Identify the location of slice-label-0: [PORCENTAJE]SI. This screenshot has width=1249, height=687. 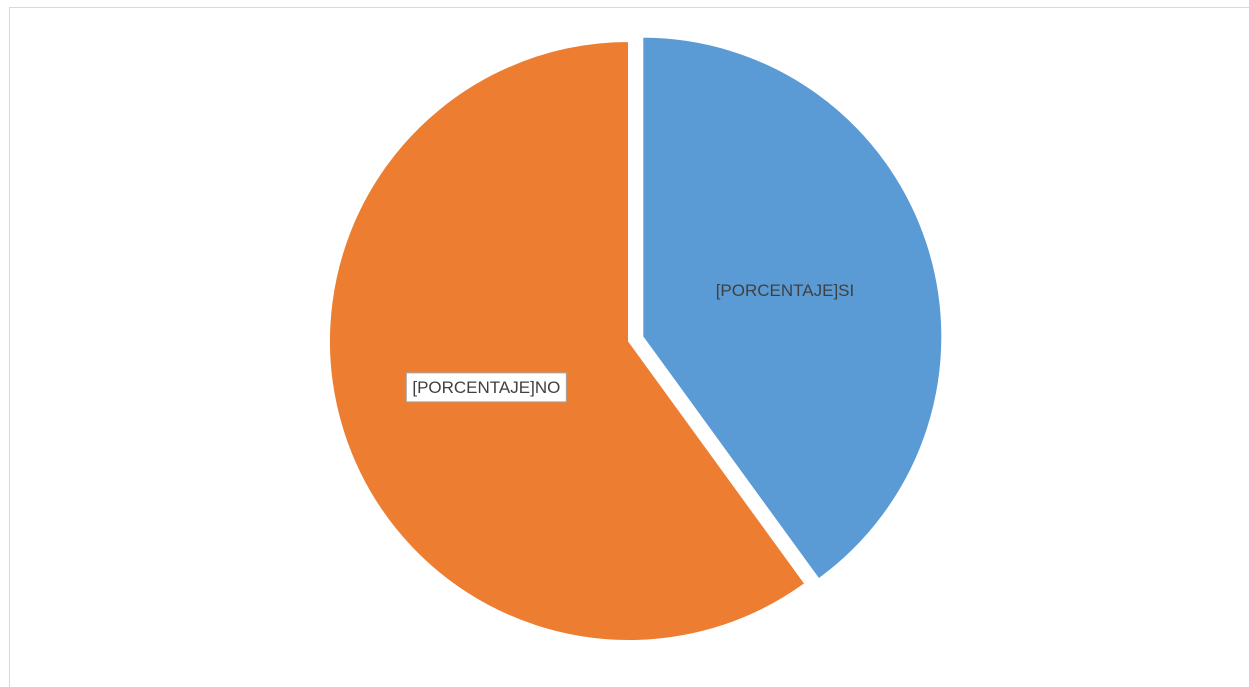
(785, 290).